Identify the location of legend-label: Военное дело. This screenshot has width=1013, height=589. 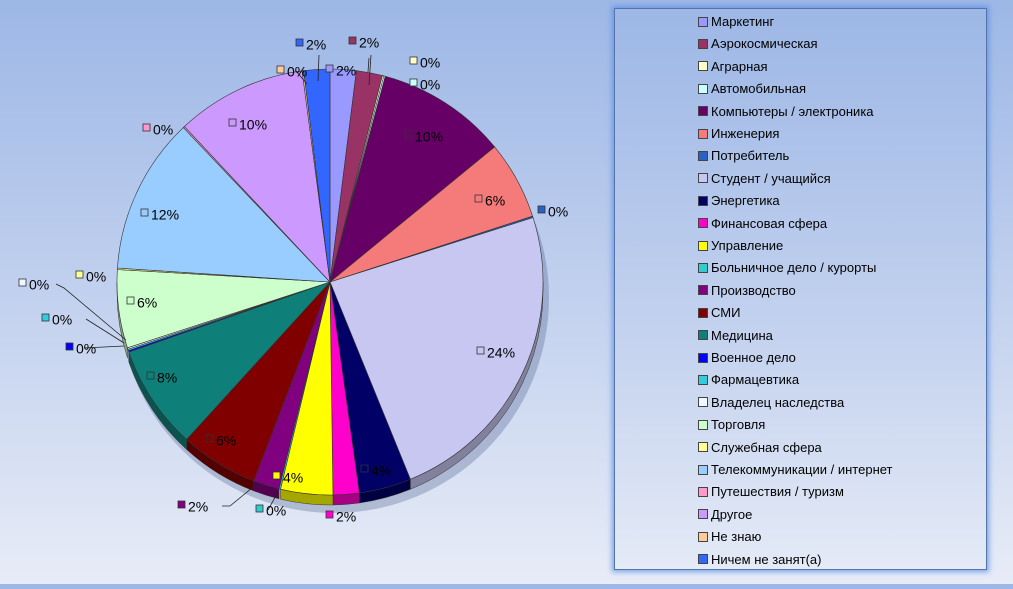
(753, 357).